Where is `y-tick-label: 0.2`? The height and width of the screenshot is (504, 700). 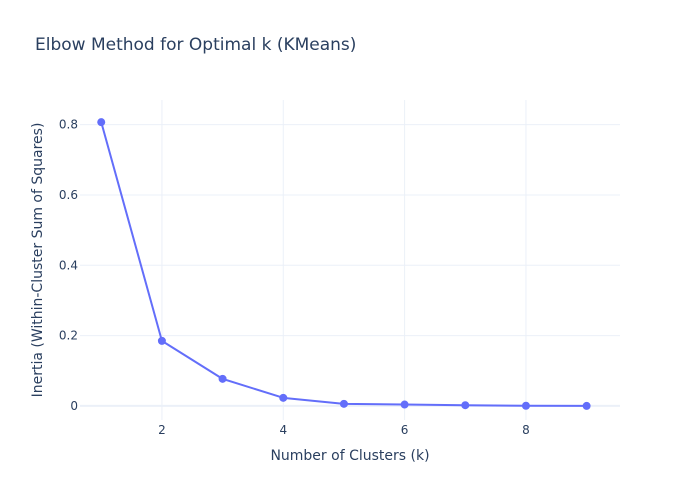
y-tick-label: 0.2 is located at coordinates (68, 336).